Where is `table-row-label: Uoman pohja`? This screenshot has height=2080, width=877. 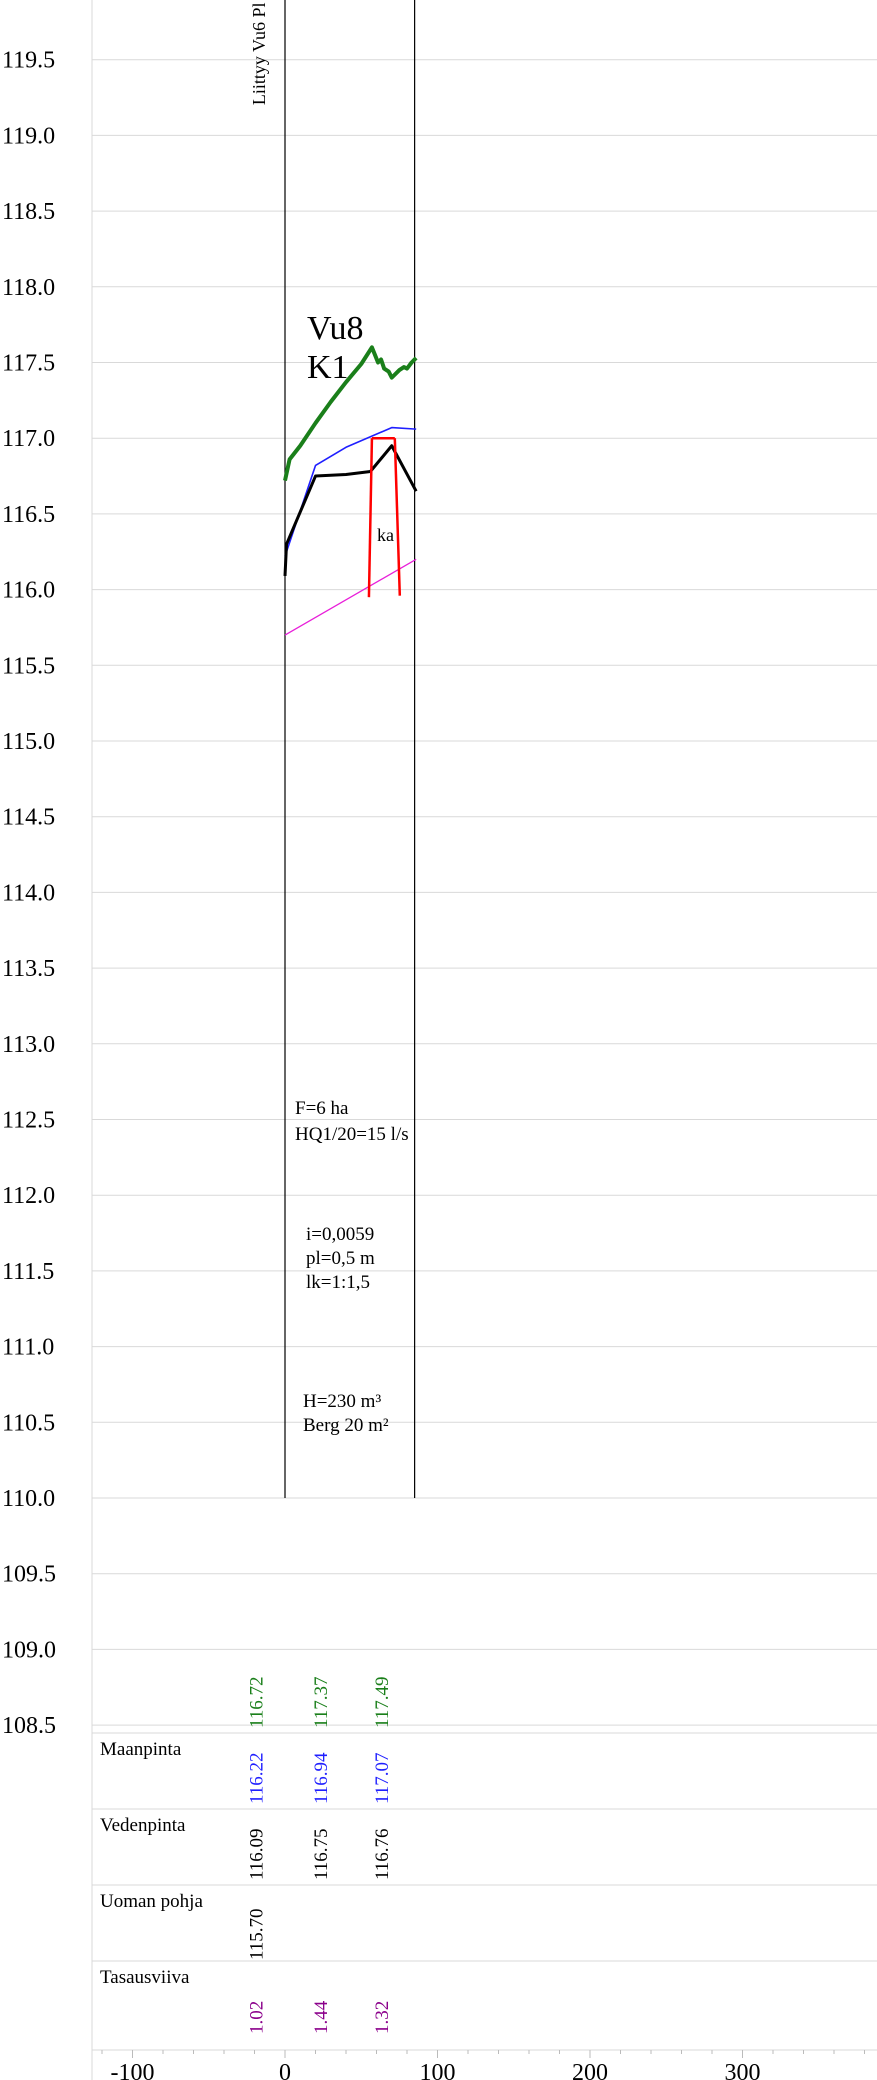 table-row-label: Uoman pohja is located at coordinates (151, 1901).